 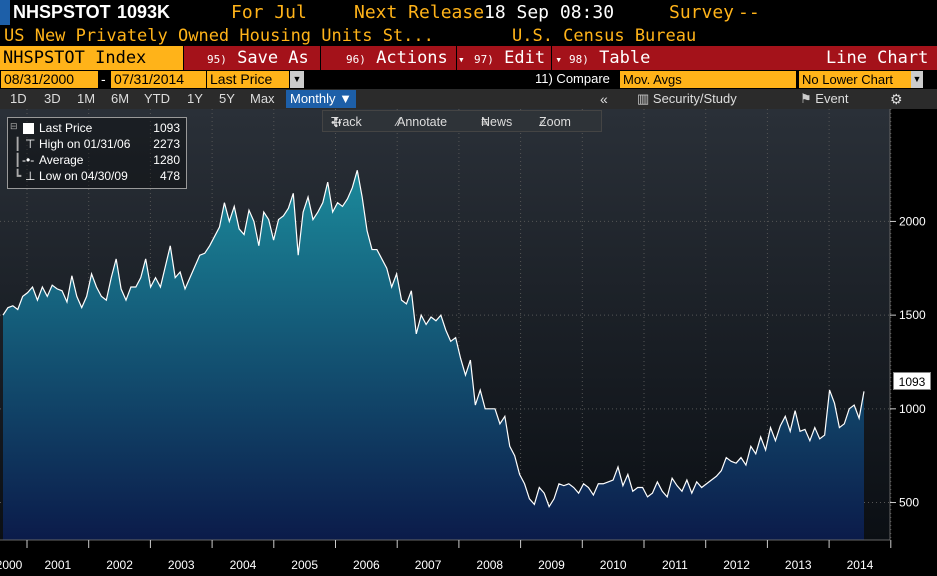 What do you see at coordinates (877, 58) in the screenshot?
I see `chart-type-label: Line Chart` at bounding box center [877, 58].